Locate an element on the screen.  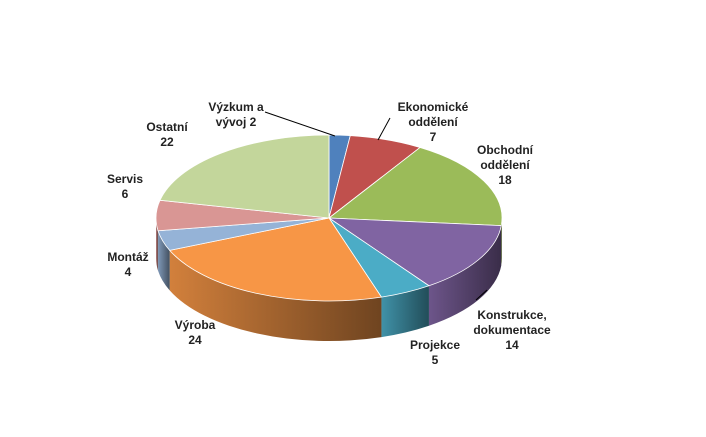
value-label: 22 is located at coordinates (167, 142).